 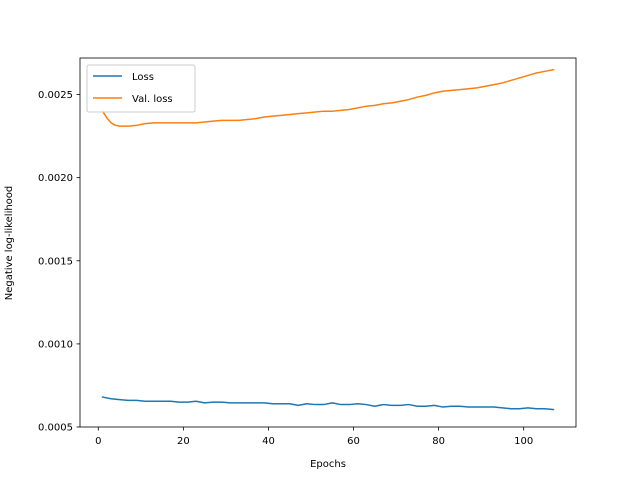 What do you see at coordinates (143, 77) in the screenshot?
I see `legend-label-loss: Loss` at bounding box center [143, 77].